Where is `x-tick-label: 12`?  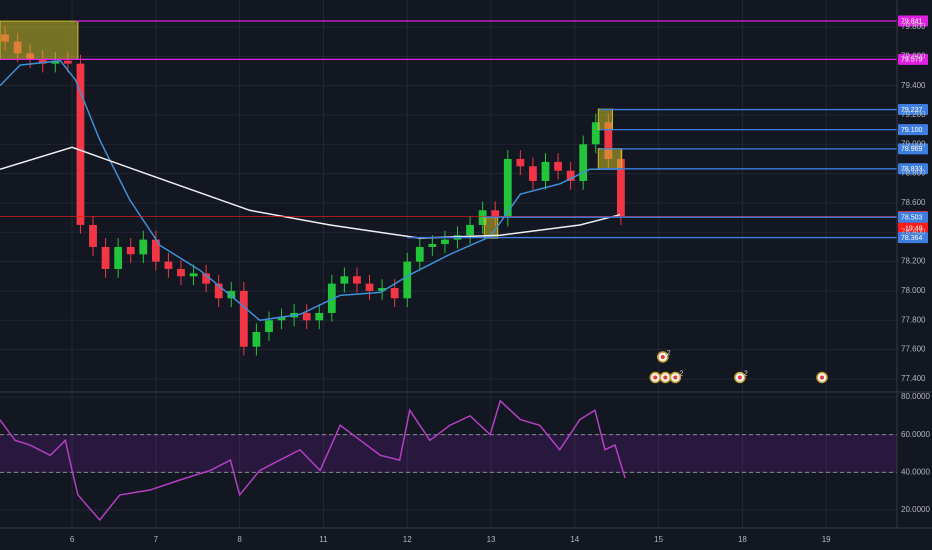
x-tick-label: 12 is located at coordinates (407, 539).